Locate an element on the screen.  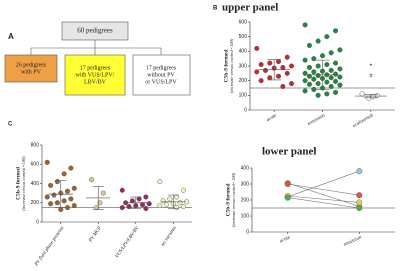
y-tick-label: 800 is located at coordinates (35, 145).